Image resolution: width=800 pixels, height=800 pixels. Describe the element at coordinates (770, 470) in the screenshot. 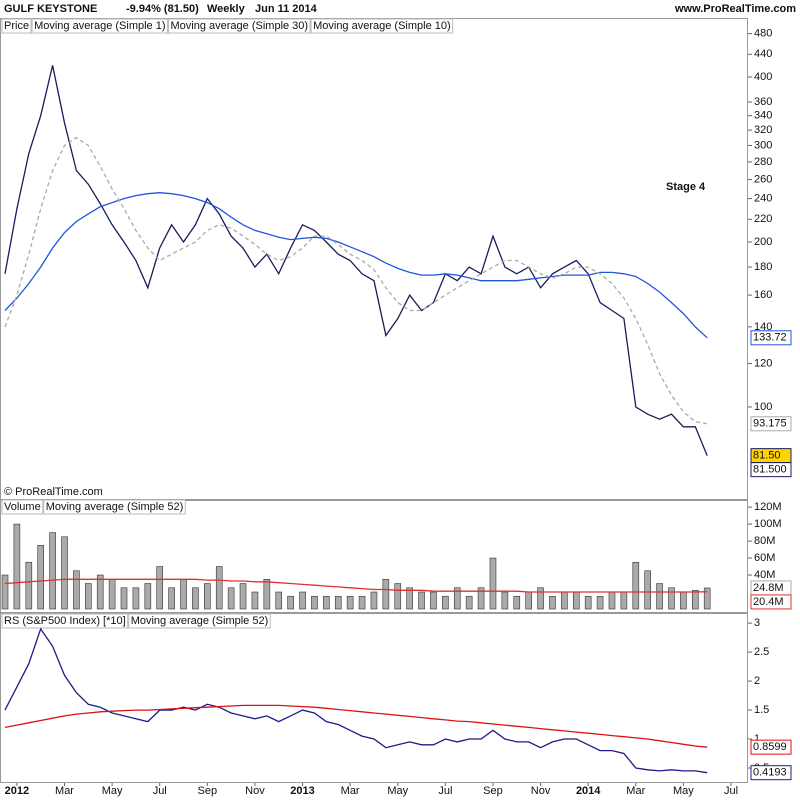

I see `end-label: 81.500` at that location.